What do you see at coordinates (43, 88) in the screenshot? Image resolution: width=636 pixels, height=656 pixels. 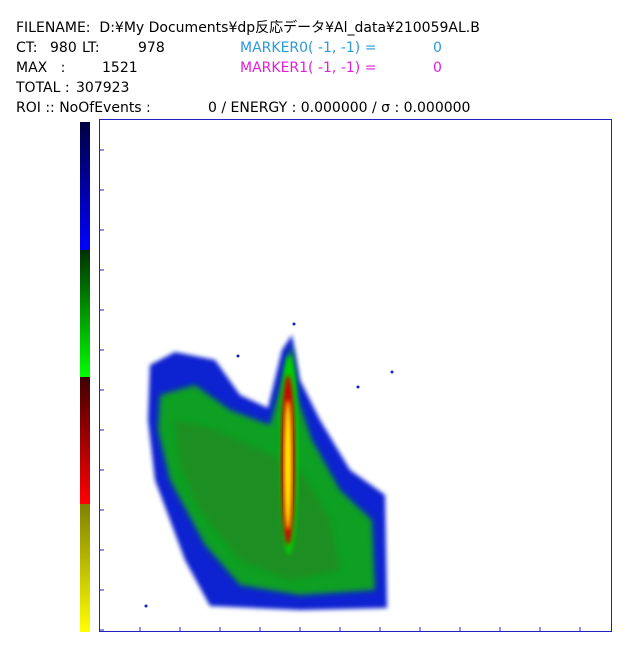 I see `total-label: TOTAL :` at bounding box center [43, 88].